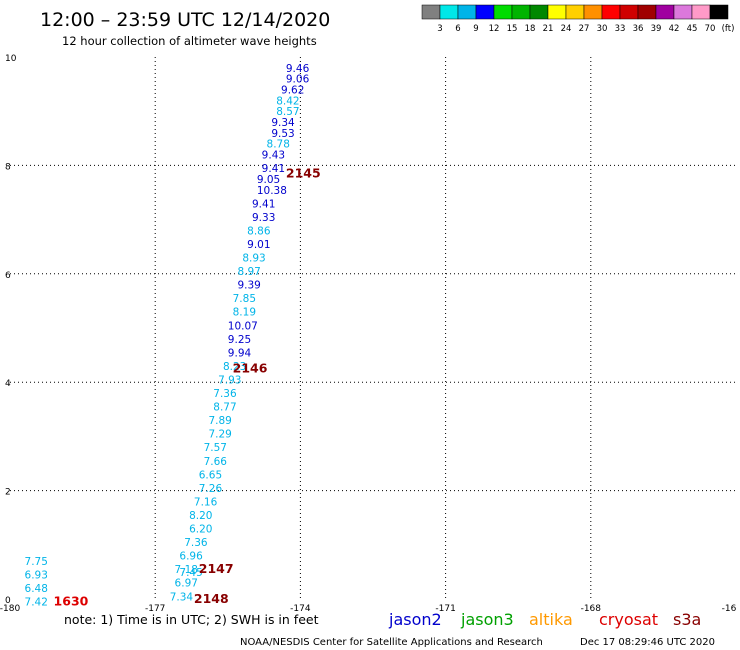 This screenshot has width=740, height=650. What do you see at coordinates (186, 570) in the screenshot?
I see `wave-height-point: 7.18` at bounding box center [186, 570].